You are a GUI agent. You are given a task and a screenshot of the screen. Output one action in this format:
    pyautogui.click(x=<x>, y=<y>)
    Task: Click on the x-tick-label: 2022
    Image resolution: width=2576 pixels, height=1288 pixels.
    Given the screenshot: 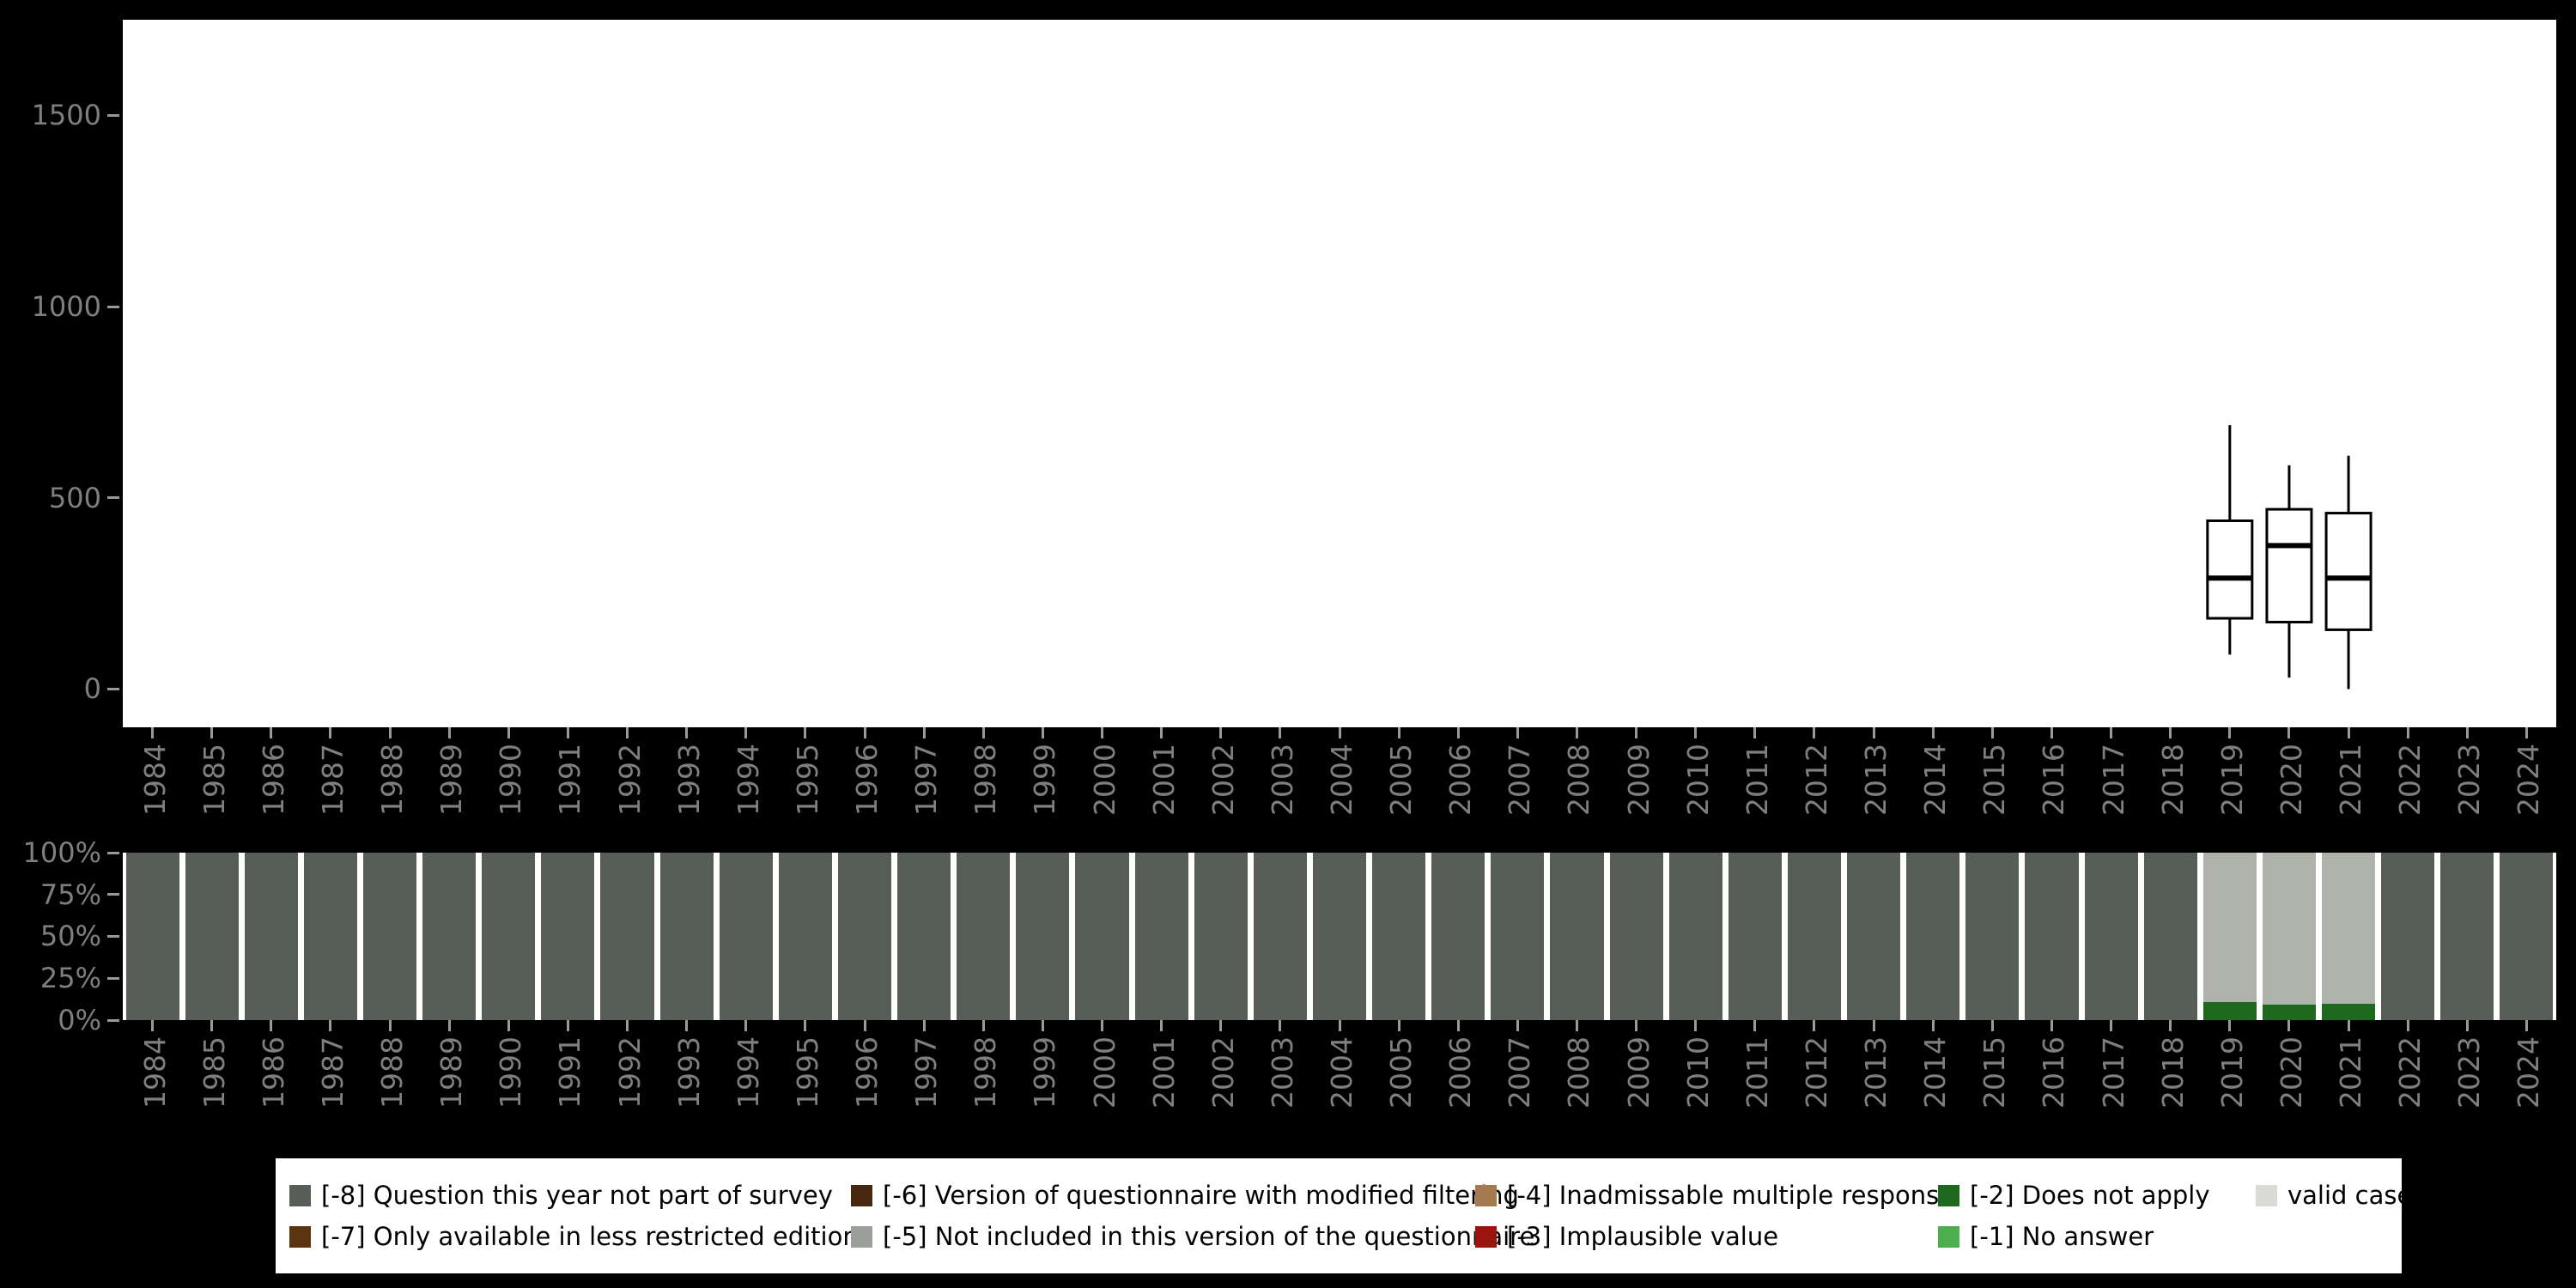 What is the action you would take?
    pyautogui.click(x=2410, y=1072)
    